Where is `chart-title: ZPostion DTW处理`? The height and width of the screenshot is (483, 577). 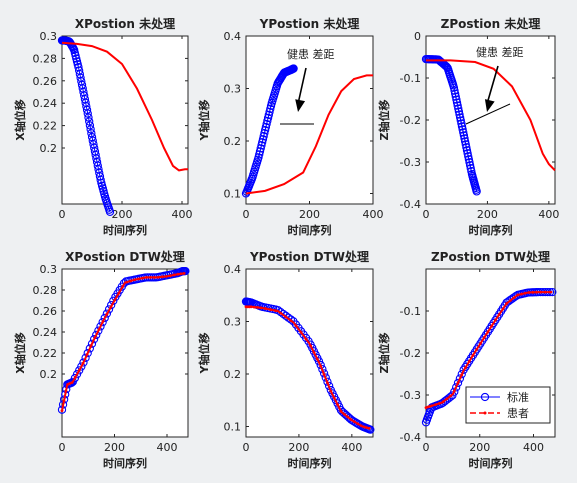 chart-title: ZPostion DTW处理 is located at coordinates (490, 256).